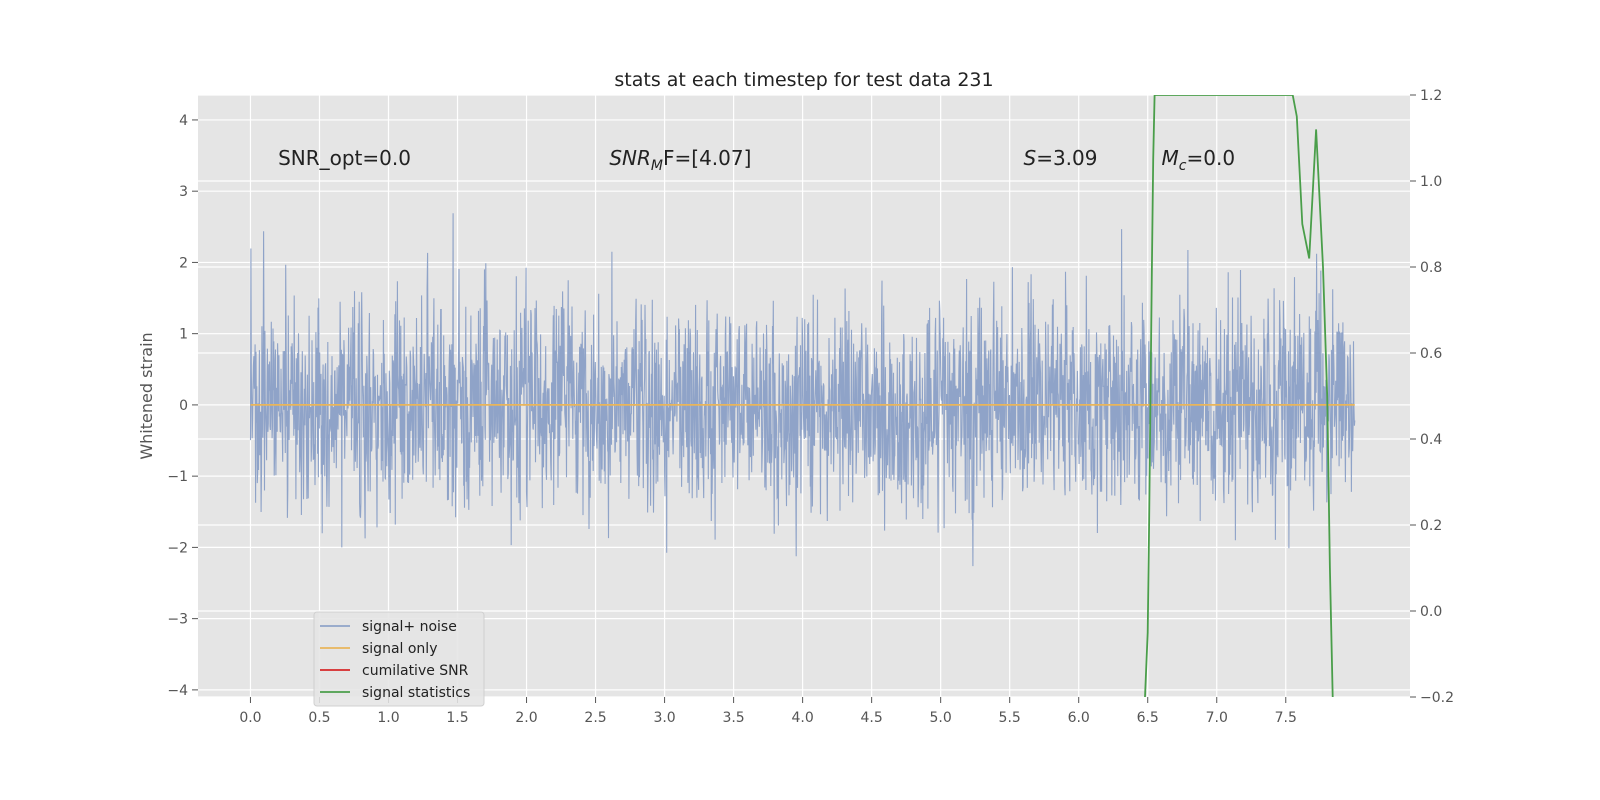 This screenshot has width=1600, height=800. I want to click on y-tick-label: 1, so click(183, 335).